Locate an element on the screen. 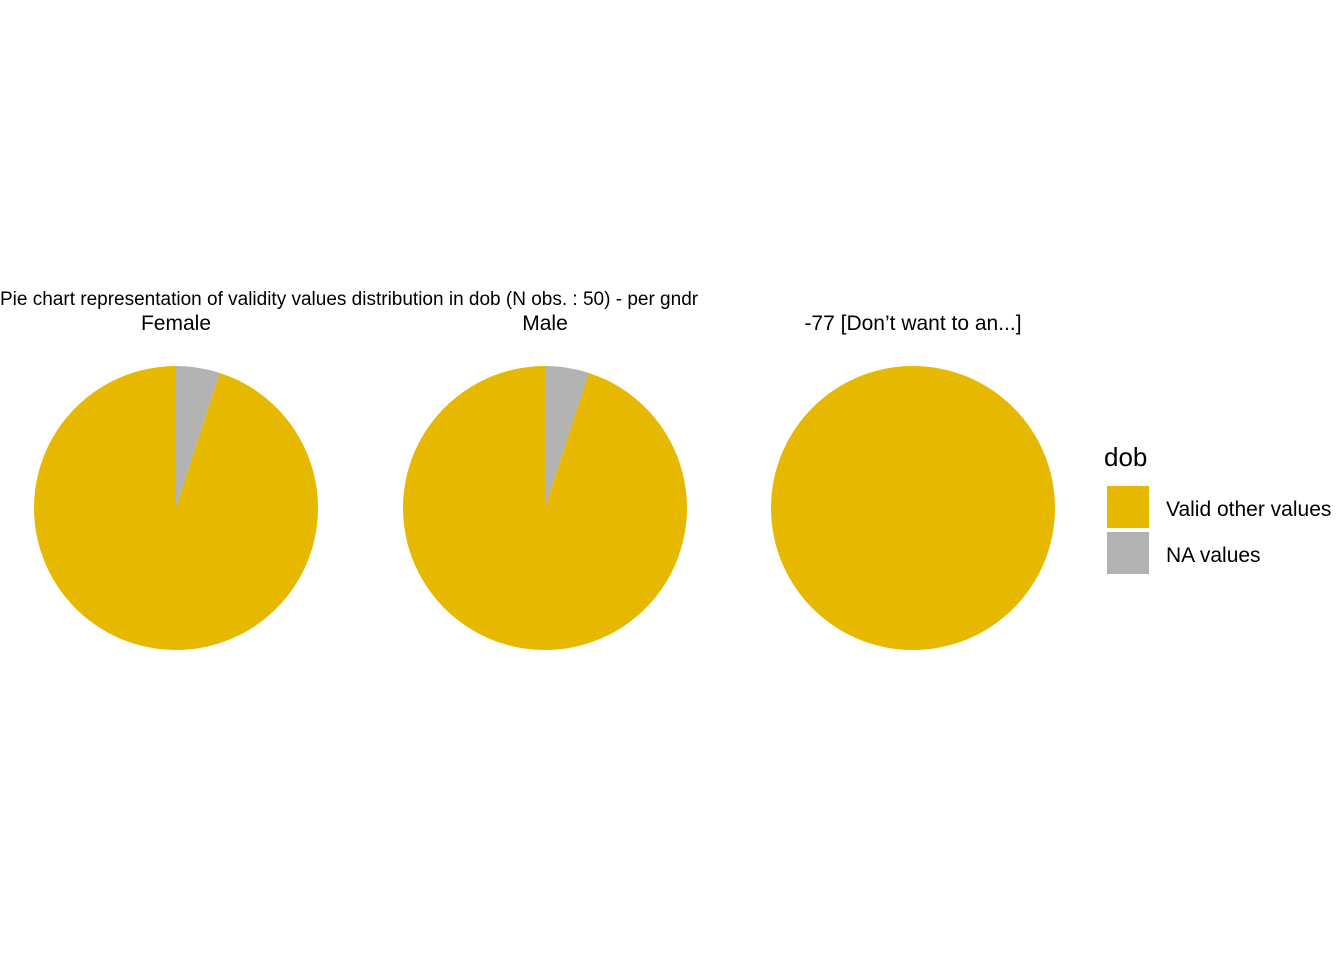 The image size is (1344, 960). pie-female is located at coordinates (175, 508).